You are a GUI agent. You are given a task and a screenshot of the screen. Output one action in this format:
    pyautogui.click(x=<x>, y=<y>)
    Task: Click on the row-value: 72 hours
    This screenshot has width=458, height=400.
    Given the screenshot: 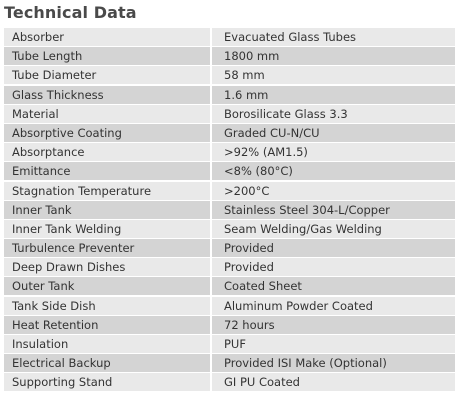 What is the action you would take?
    pyautogui.click(x=249, y=324)
    